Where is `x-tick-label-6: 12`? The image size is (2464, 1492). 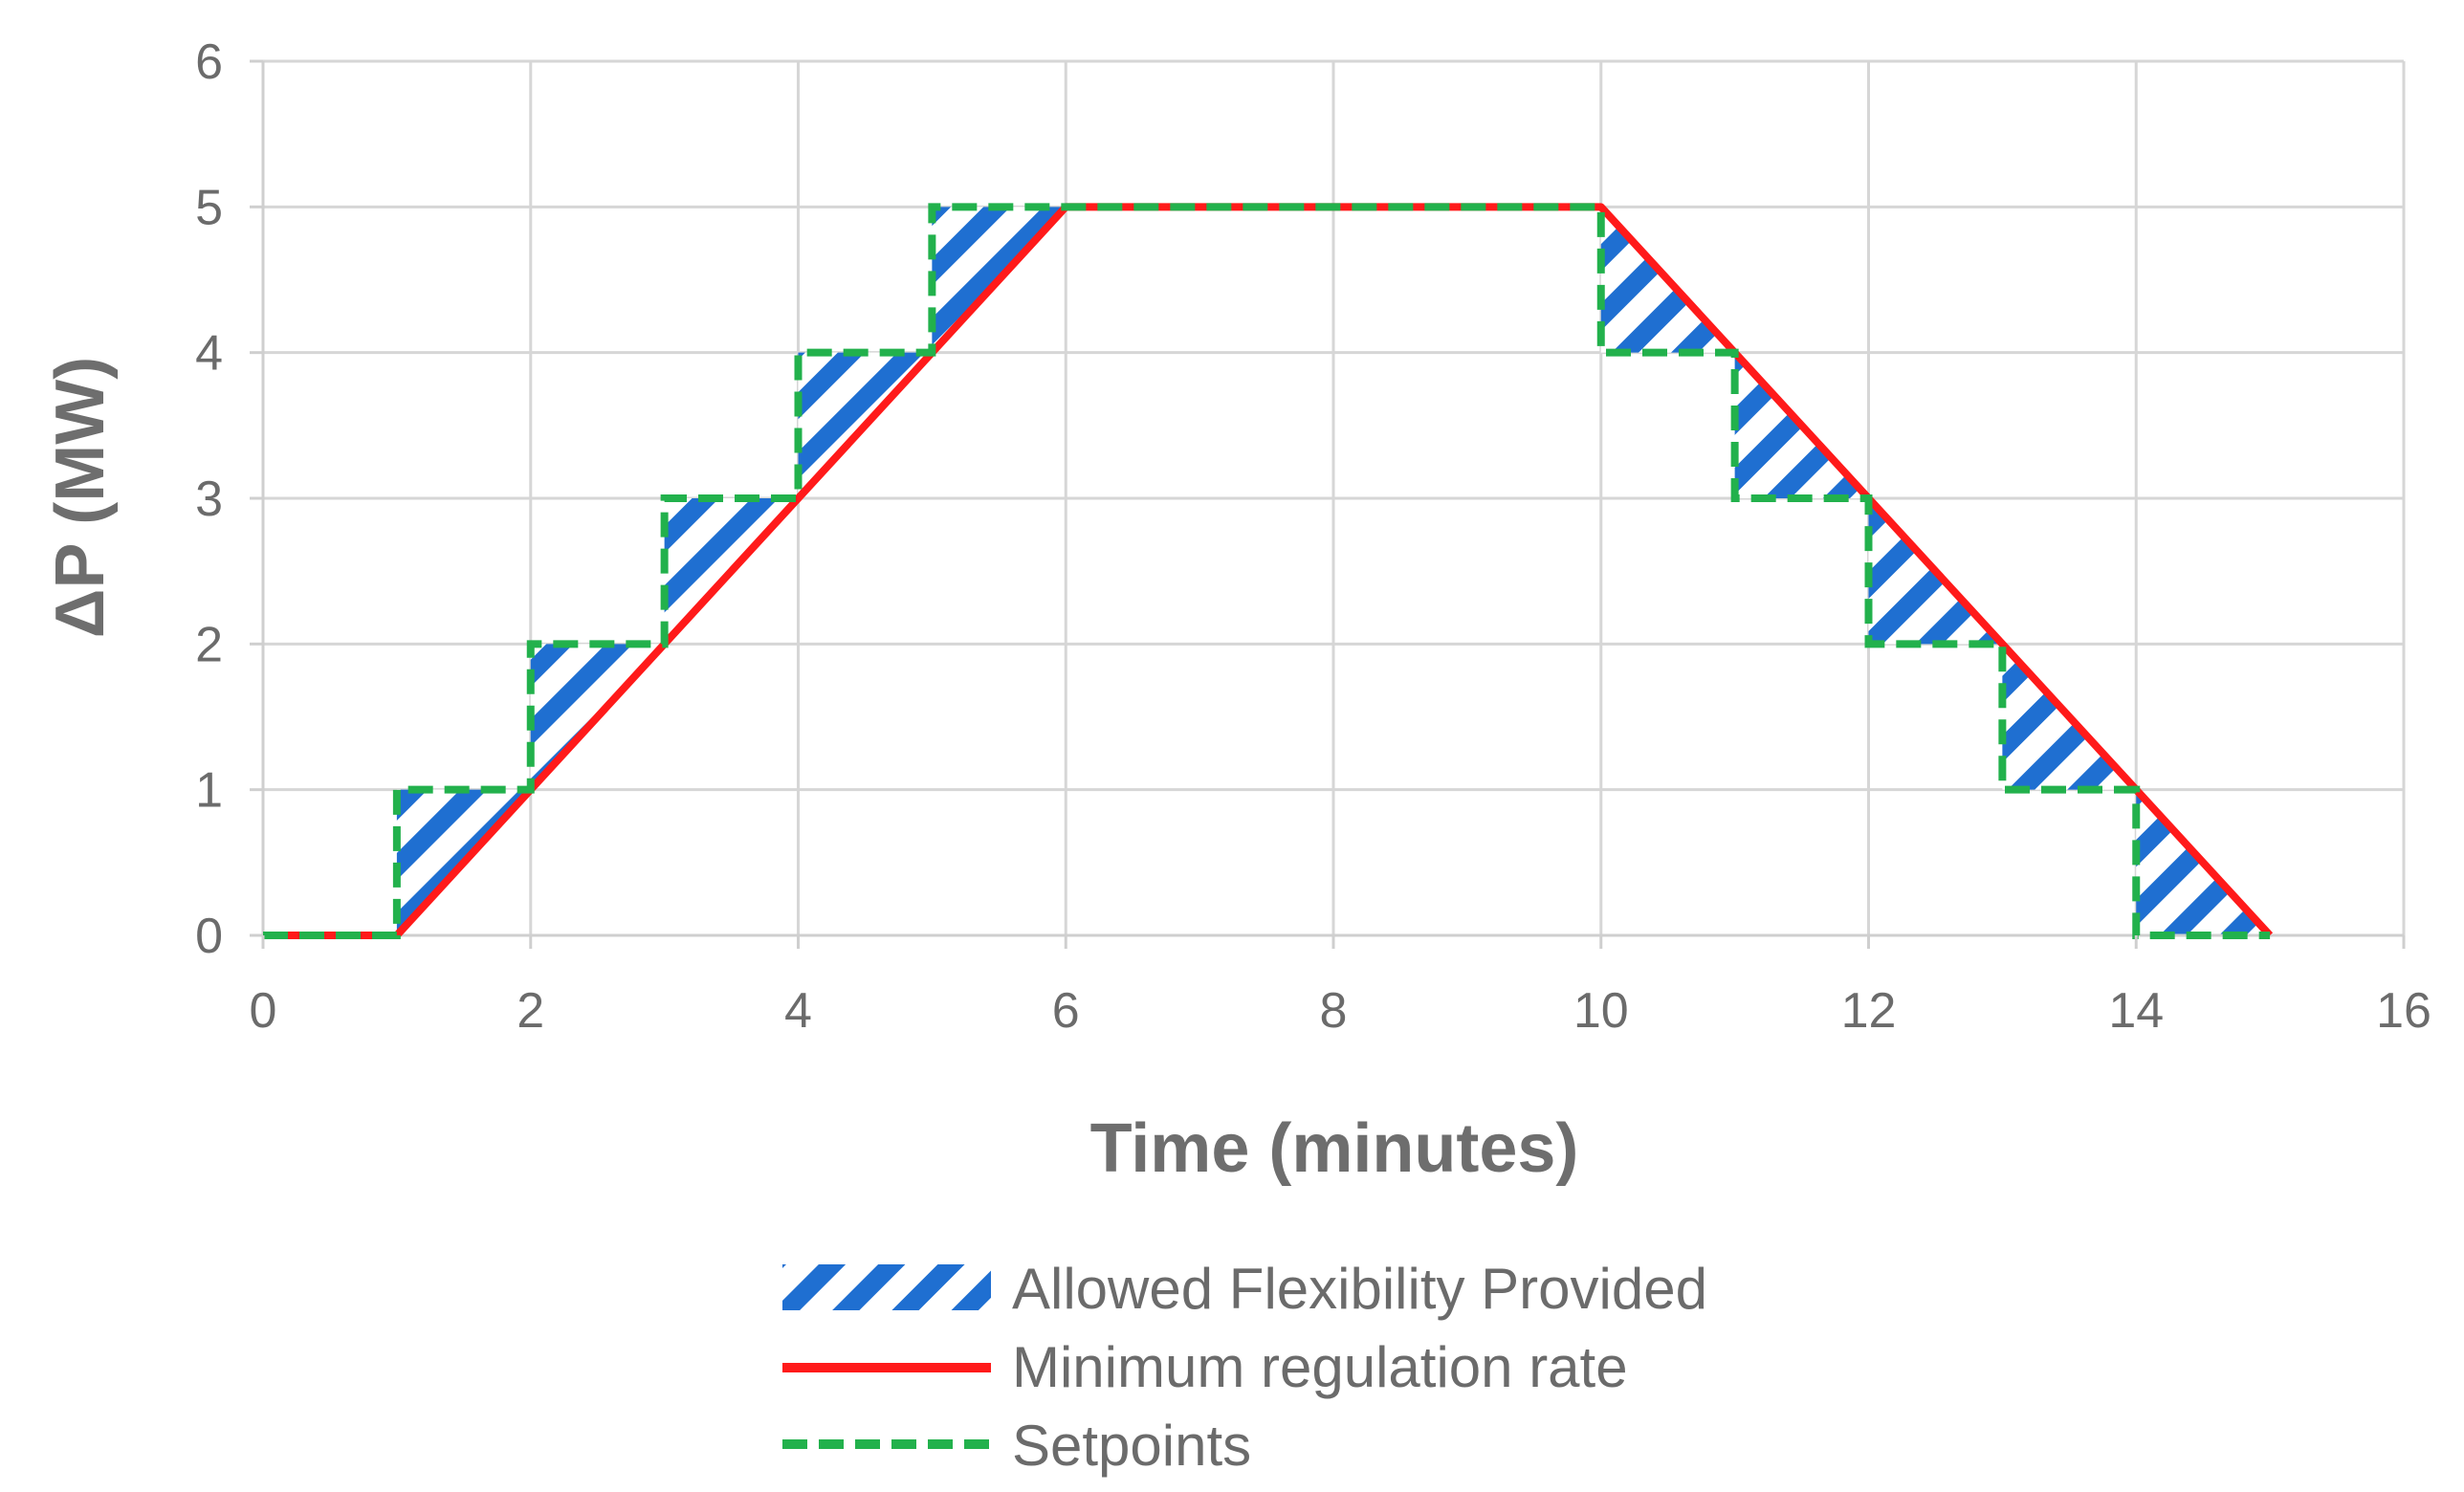
x-tick-label-6: 12 is located at coordinates (1869, 1011).